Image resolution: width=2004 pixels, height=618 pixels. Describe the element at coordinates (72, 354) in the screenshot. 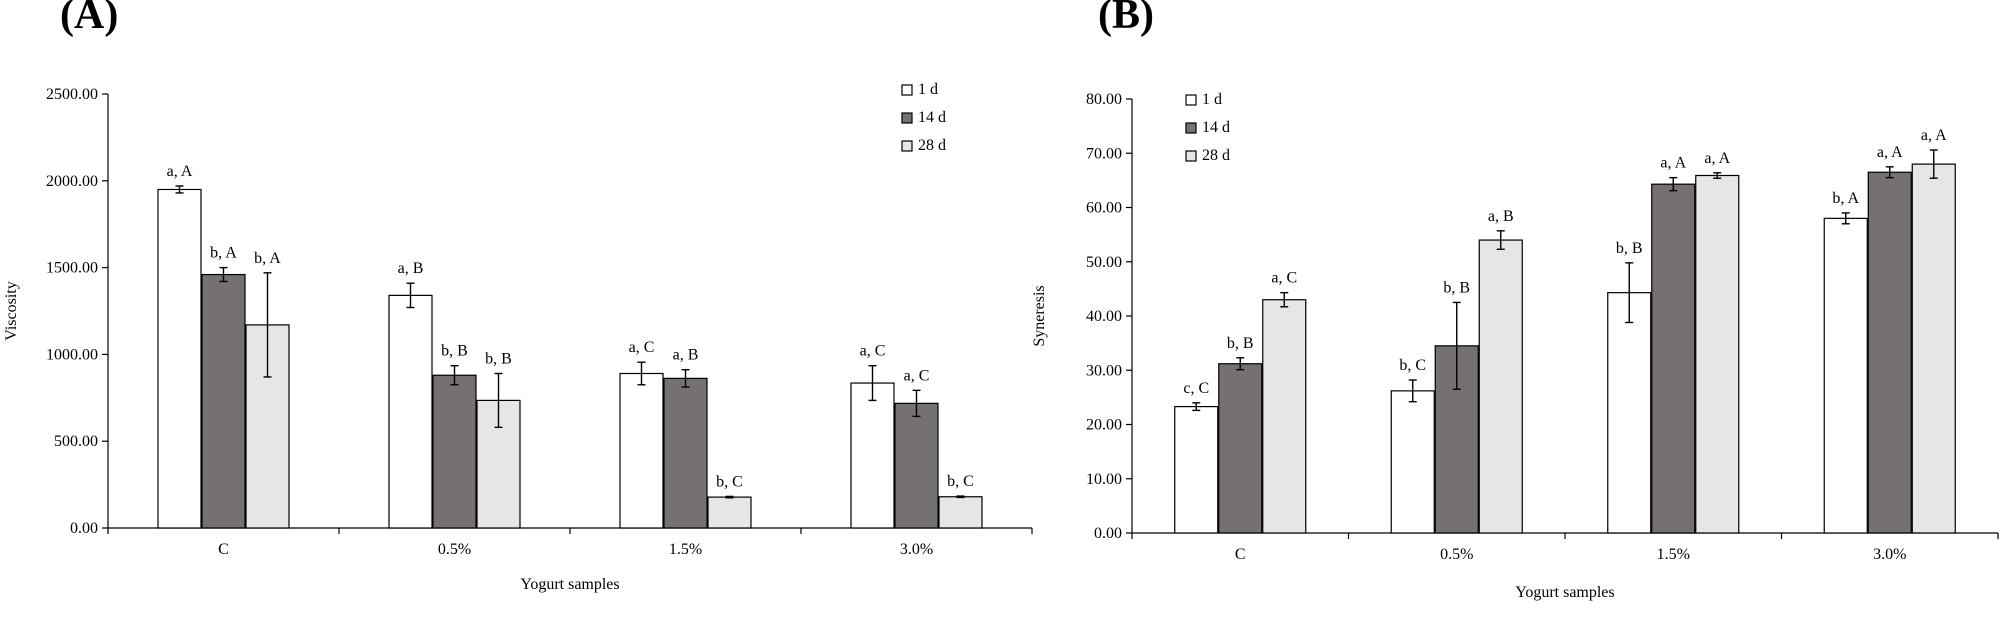

I see `y-tick-label: 1000.00` at that location.